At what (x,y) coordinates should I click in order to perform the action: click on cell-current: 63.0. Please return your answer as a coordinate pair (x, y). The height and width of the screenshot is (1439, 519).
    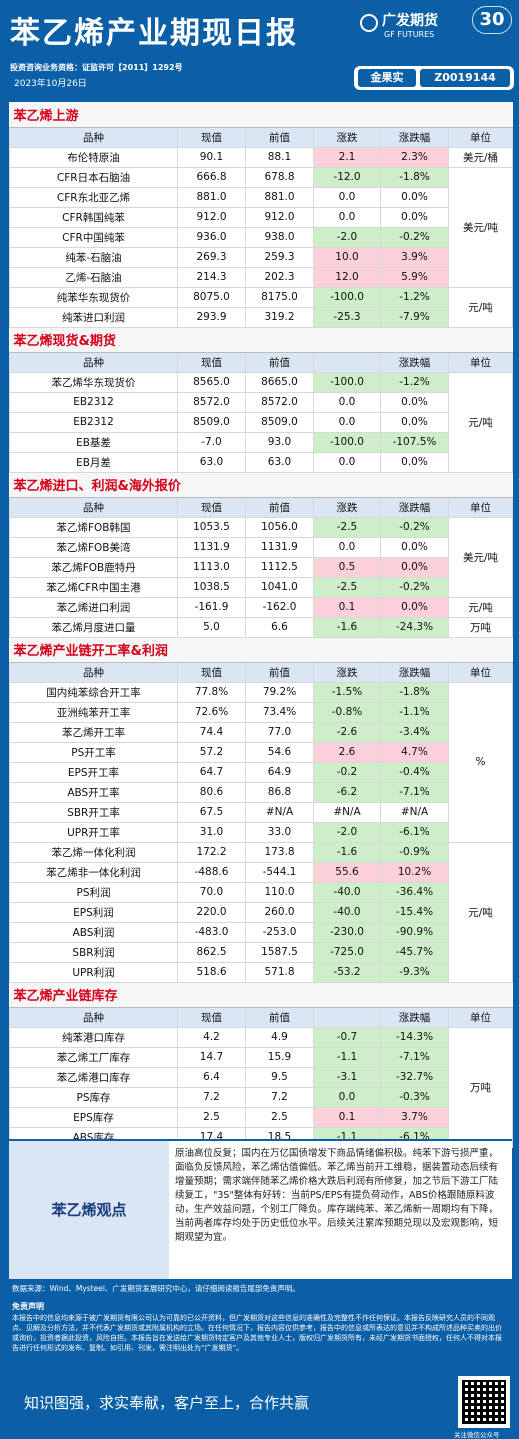
    Looking at the image, I should click on (211, 462).